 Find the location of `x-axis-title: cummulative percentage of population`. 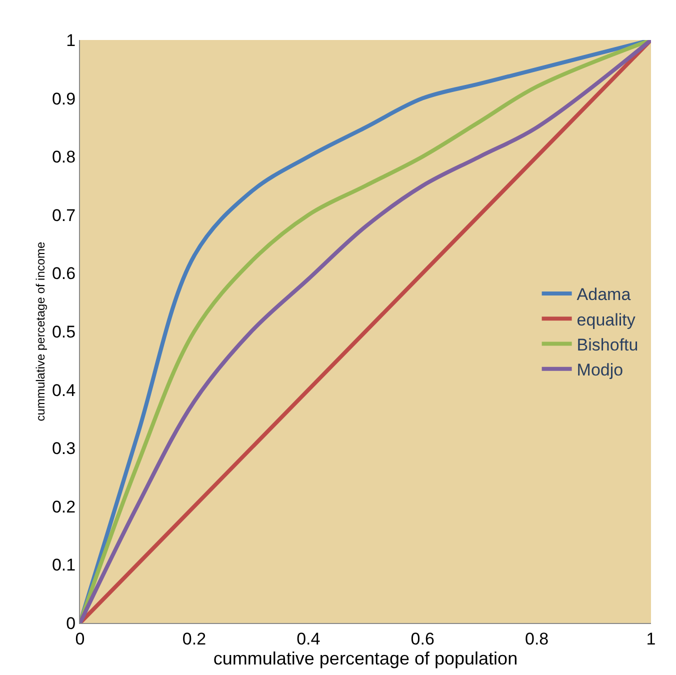

x-axis-title: cummulative percentage of population is located at coordinates (365, 658).